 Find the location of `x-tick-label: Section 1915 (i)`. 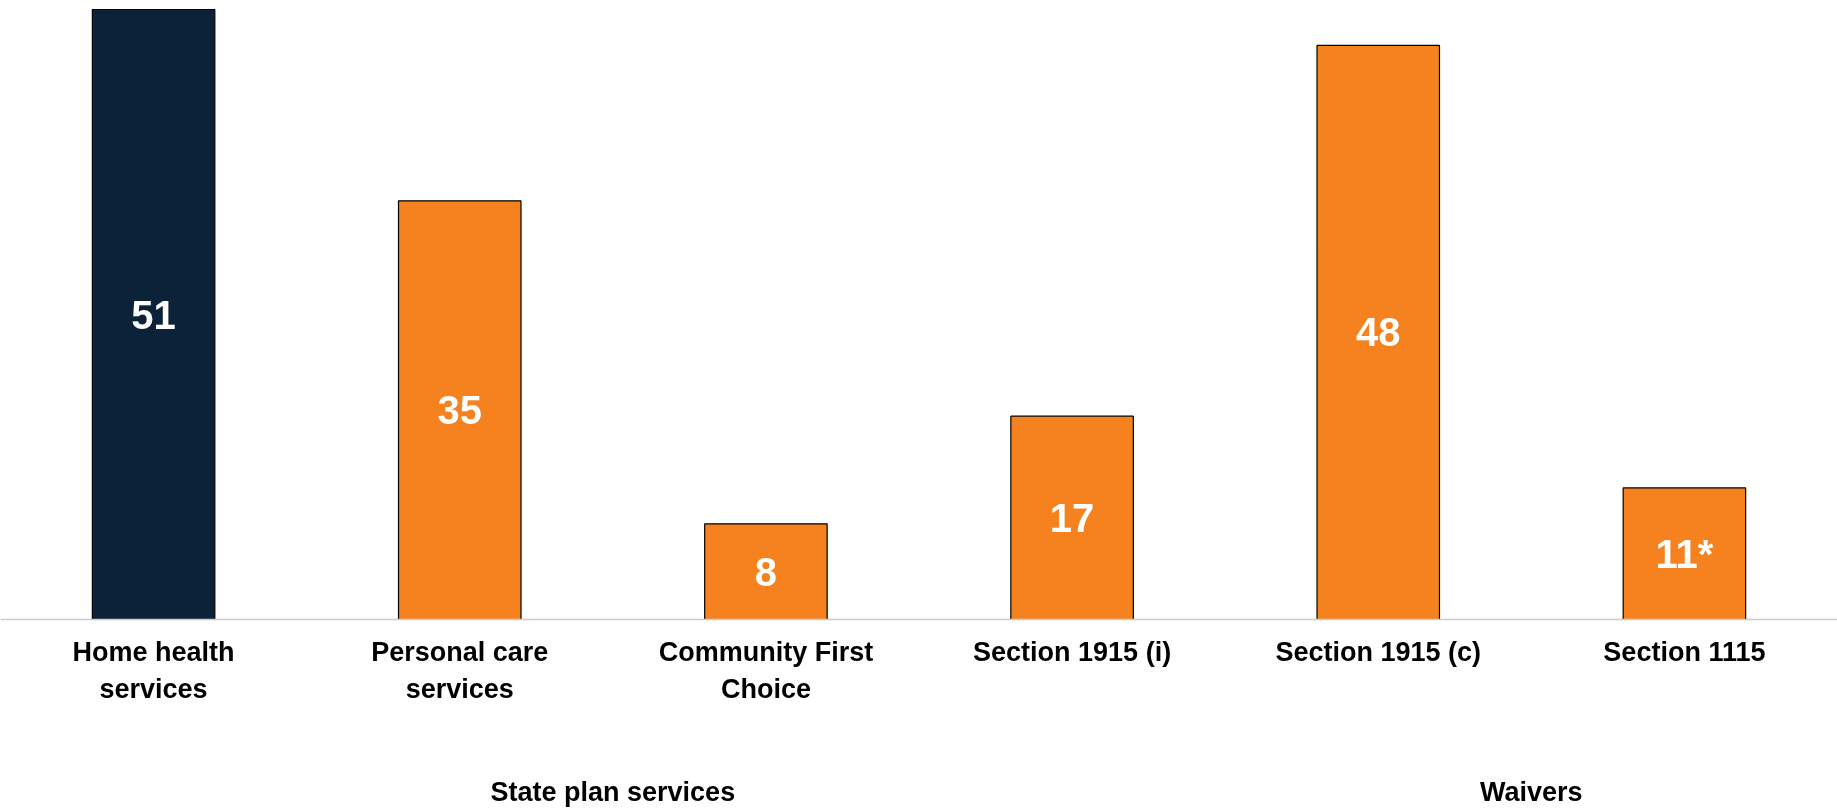

x-tick-label: Section 1915 (i) is located at coordinates (1072, 651).